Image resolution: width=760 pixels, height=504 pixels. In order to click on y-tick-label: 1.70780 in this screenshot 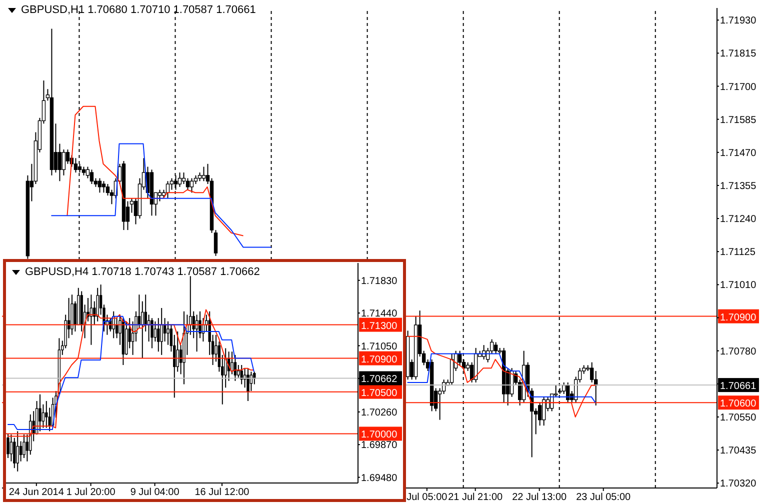, I will do `click(738, 352)`.